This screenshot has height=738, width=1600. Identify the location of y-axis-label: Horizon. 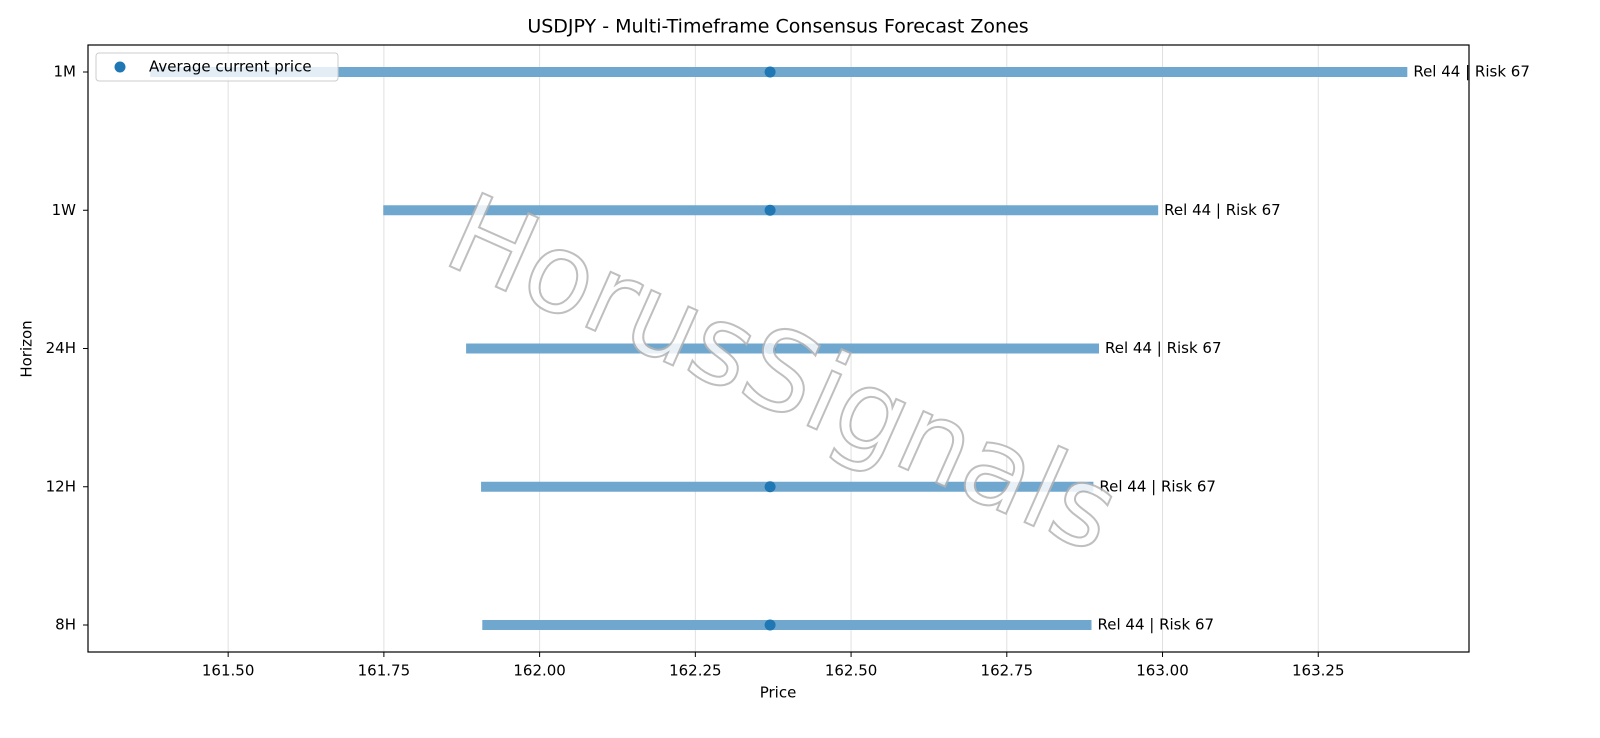
(27, 348).